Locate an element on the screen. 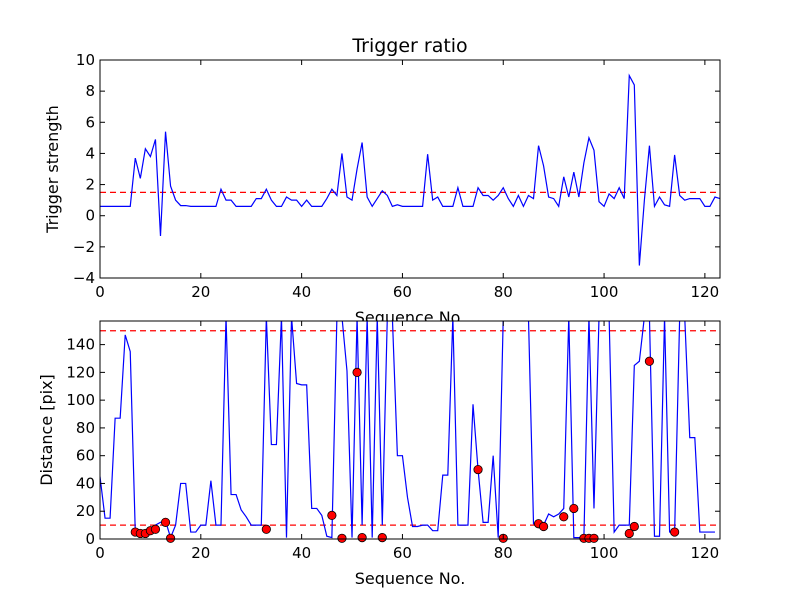 This screenshot has height=600, width=800. top-y-axis-label: Trigger strength is located at coordinates (52, 169).